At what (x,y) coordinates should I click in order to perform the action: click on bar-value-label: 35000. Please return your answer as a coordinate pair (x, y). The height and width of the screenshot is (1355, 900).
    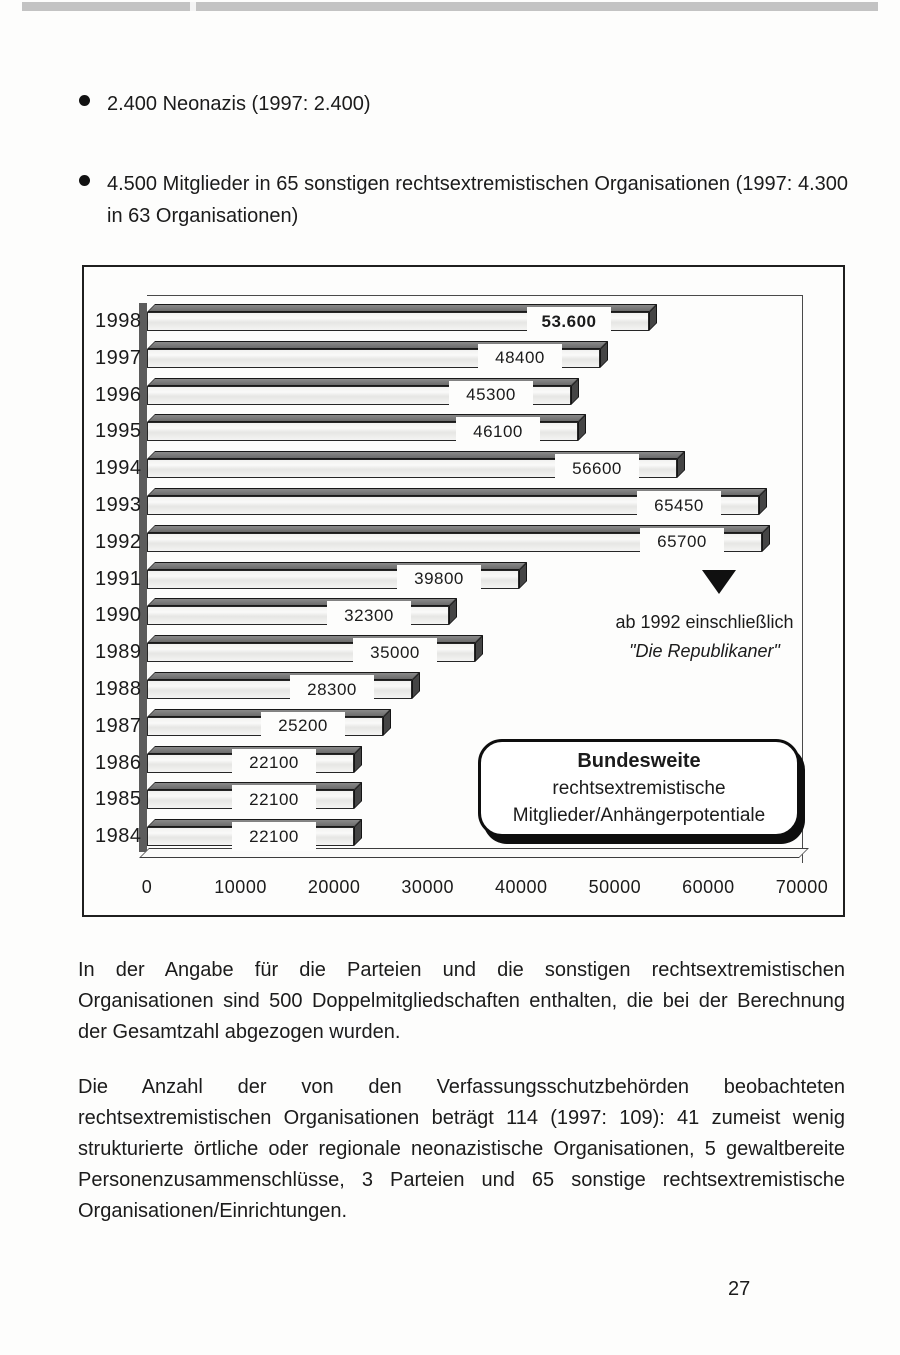
    Looking at the image, I should click on (395, 653).